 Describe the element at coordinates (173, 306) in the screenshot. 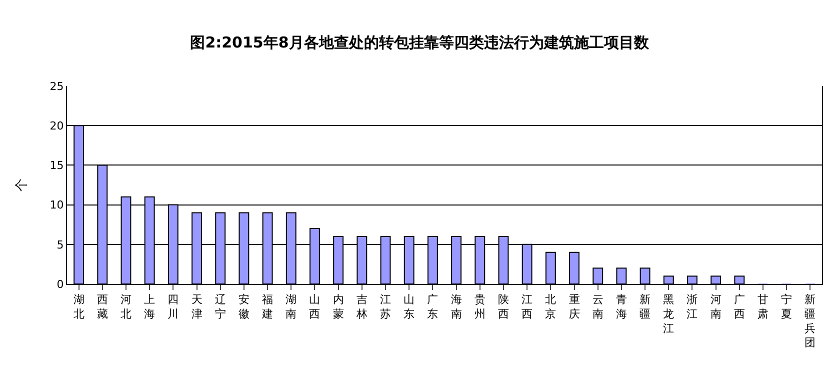

I see `x-tick-label: 四川` at that location.